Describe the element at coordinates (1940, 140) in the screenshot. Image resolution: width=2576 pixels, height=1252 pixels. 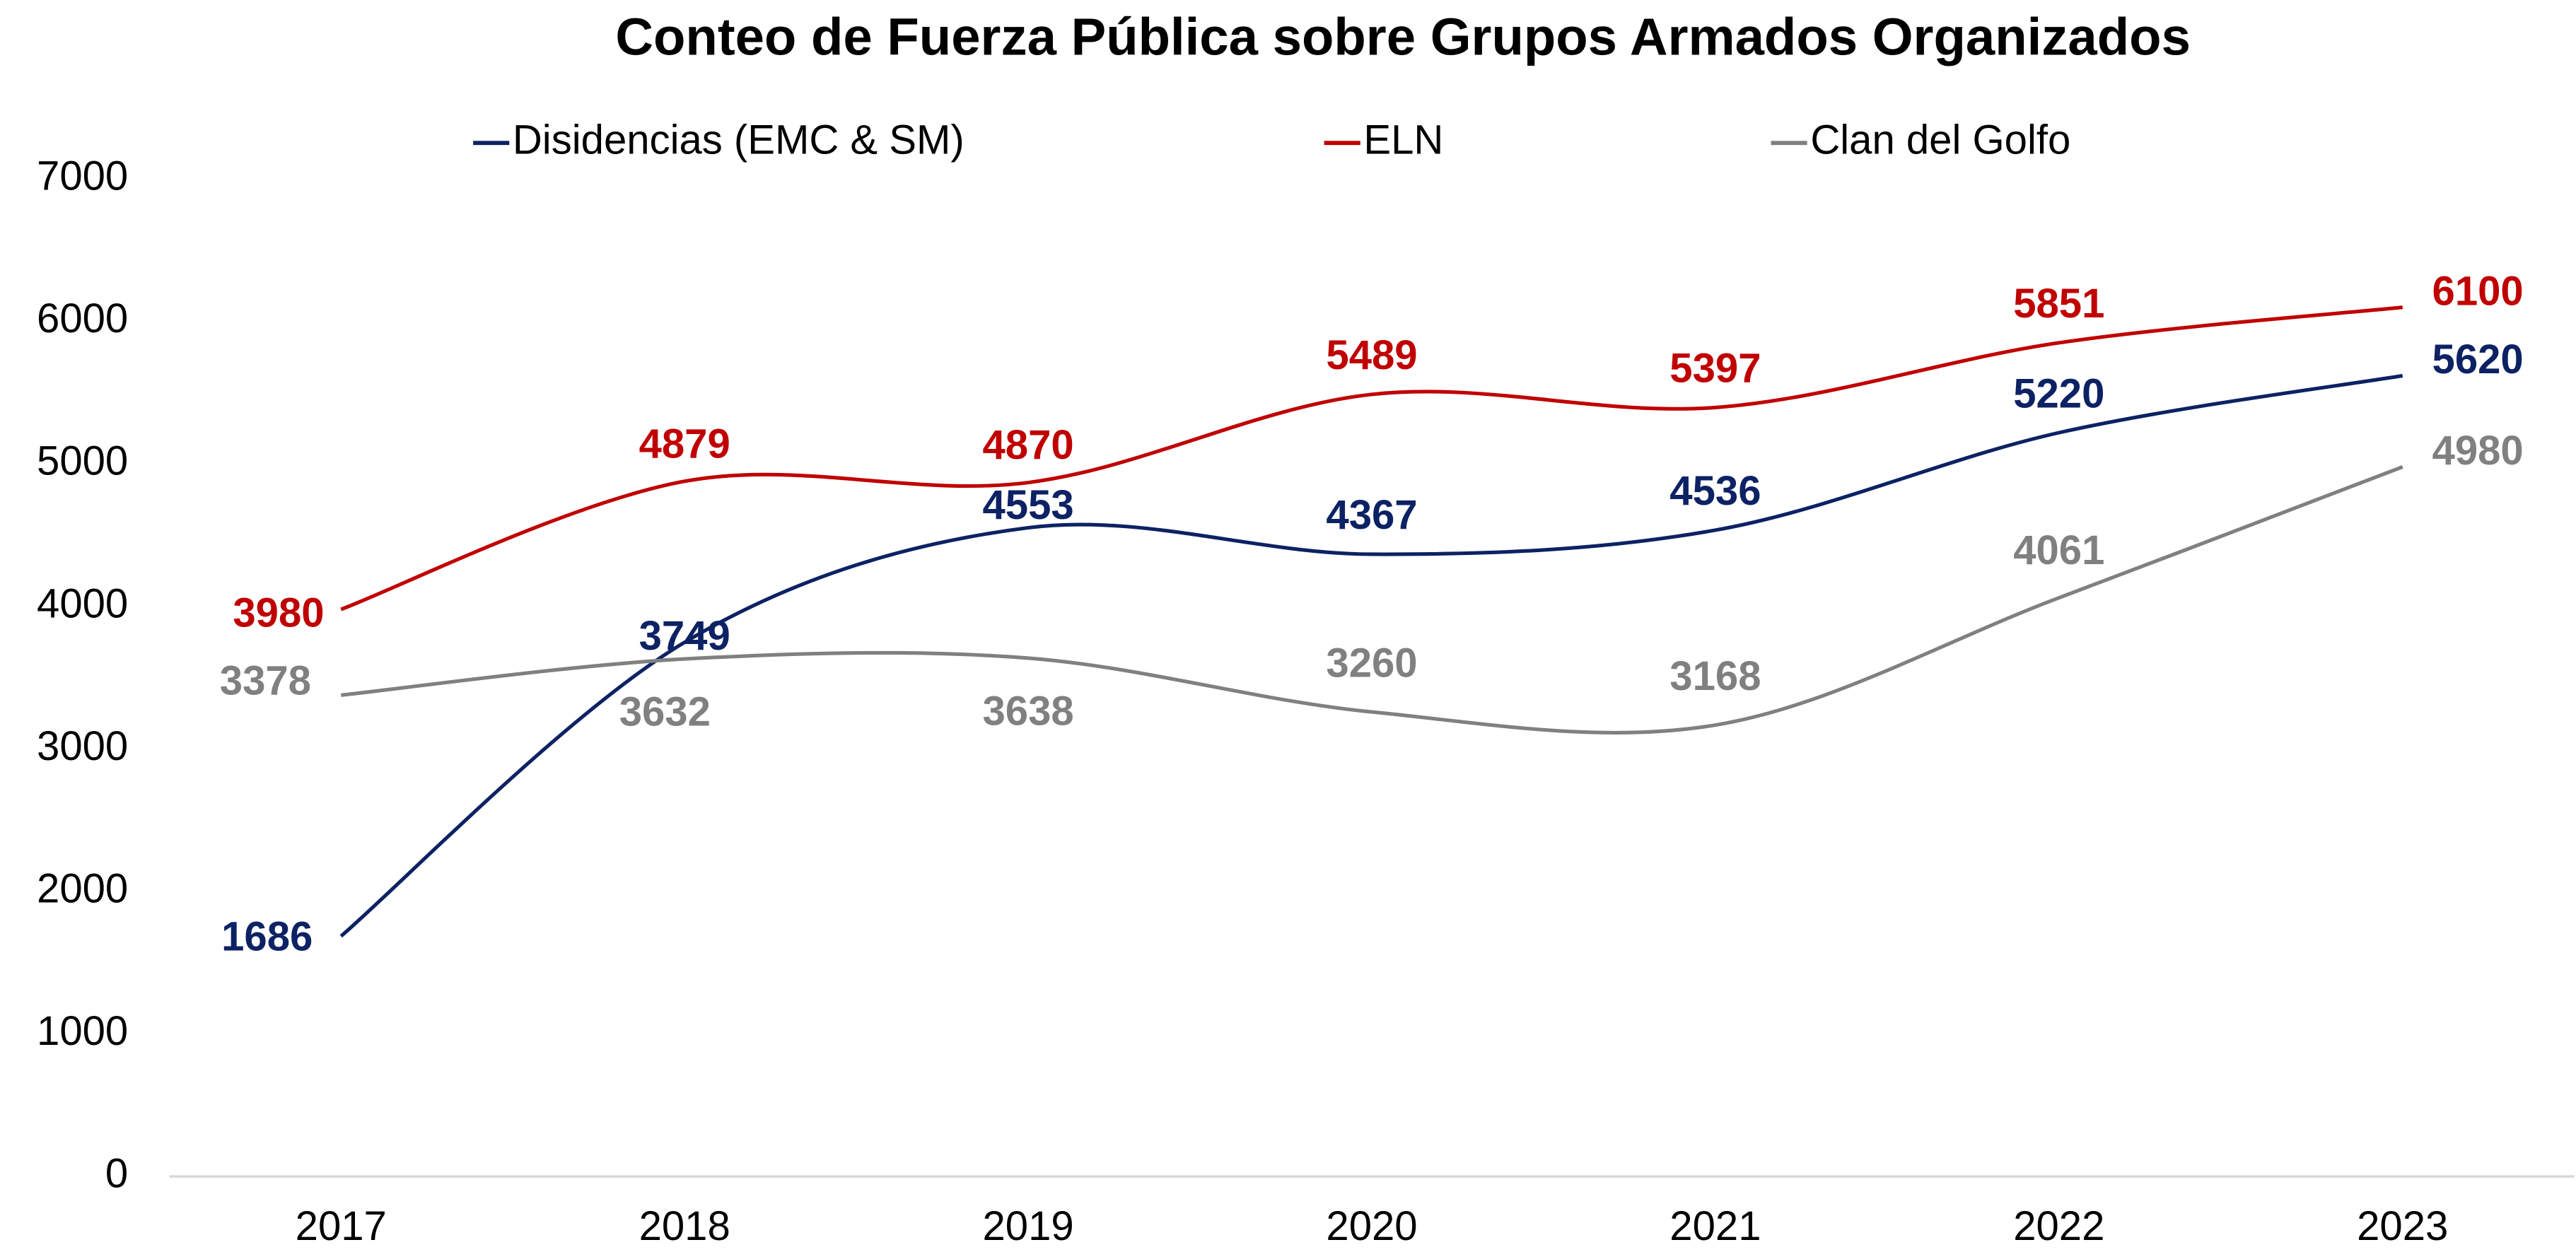
I see `legend-label: Clan del Golfo` at that location.